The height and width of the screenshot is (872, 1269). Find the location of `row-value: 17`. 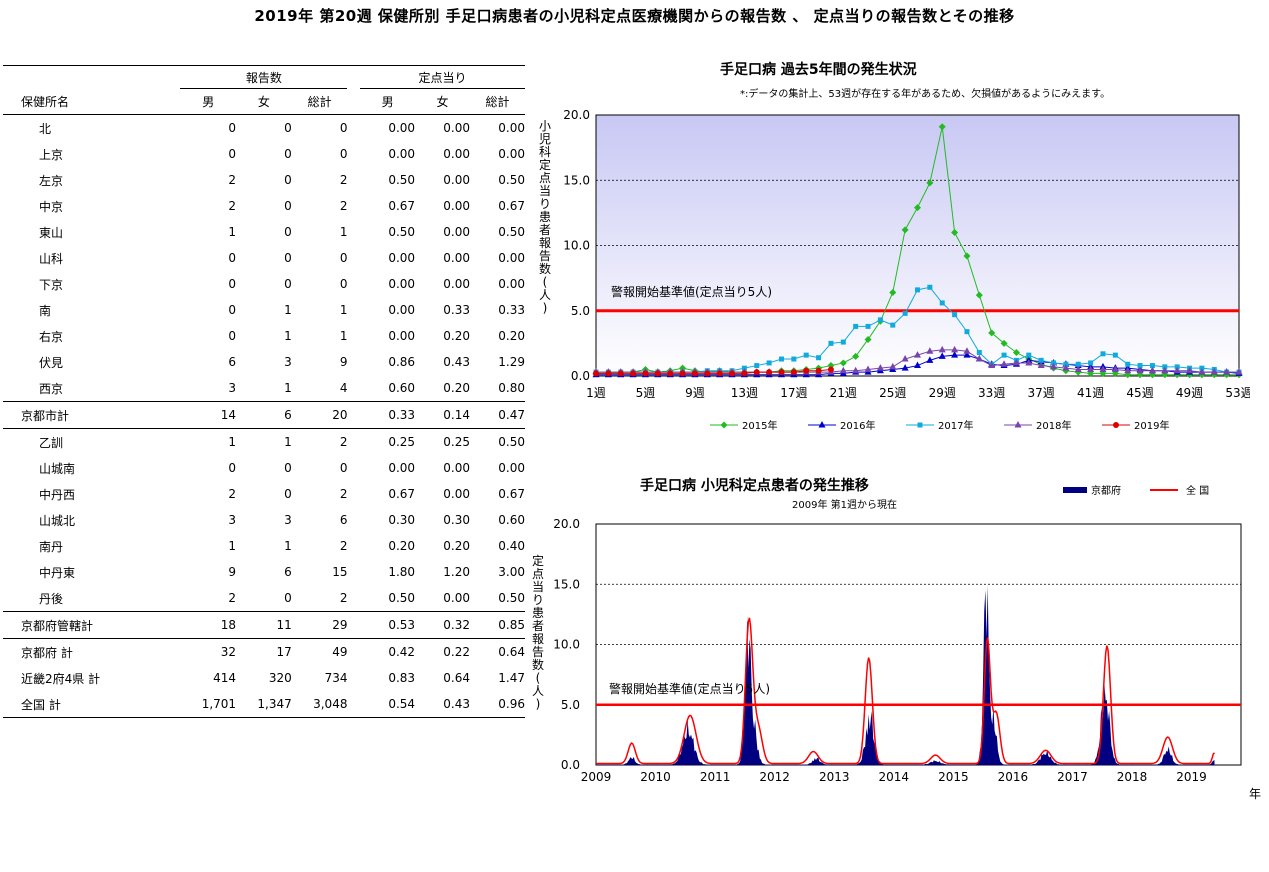

row-value: 17 is located at coordinates (284, 652).